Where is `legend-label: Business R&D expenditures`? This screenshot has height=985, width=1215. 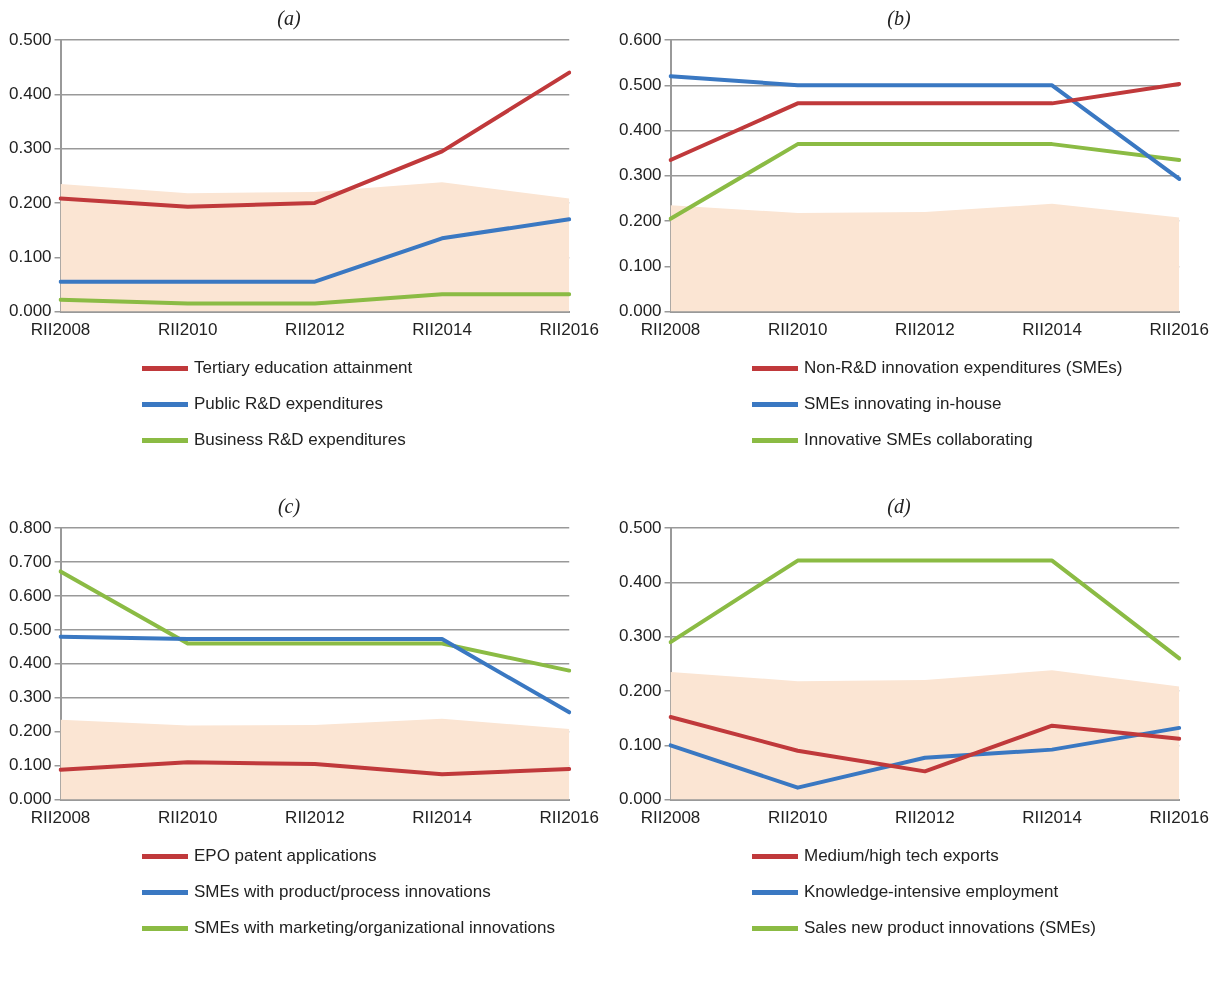
legend-label: Business R&D expenditures is located at coordinates (300, 440).